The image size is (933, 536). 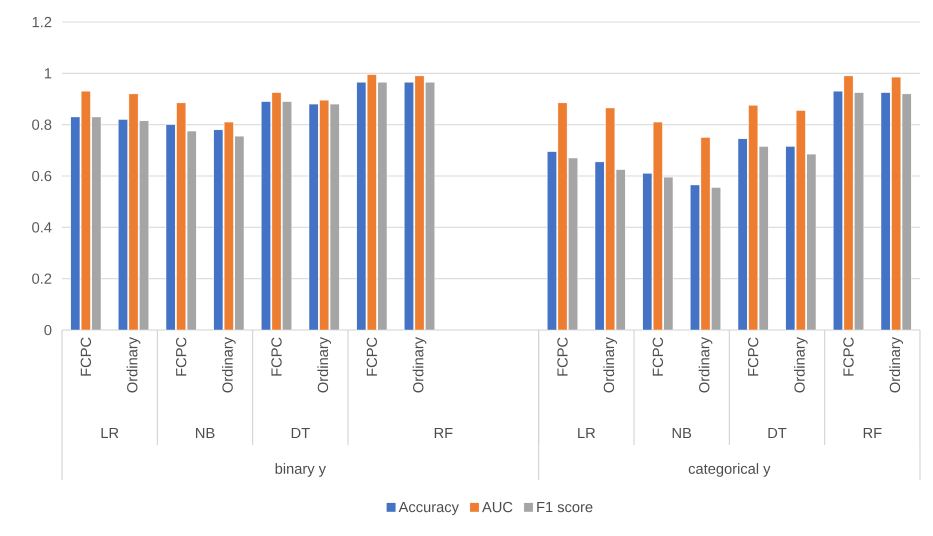 What do you see at coordinates (729, 470) in the screenshot?
I see `text: categorical y` at bounding box center [729, 470].